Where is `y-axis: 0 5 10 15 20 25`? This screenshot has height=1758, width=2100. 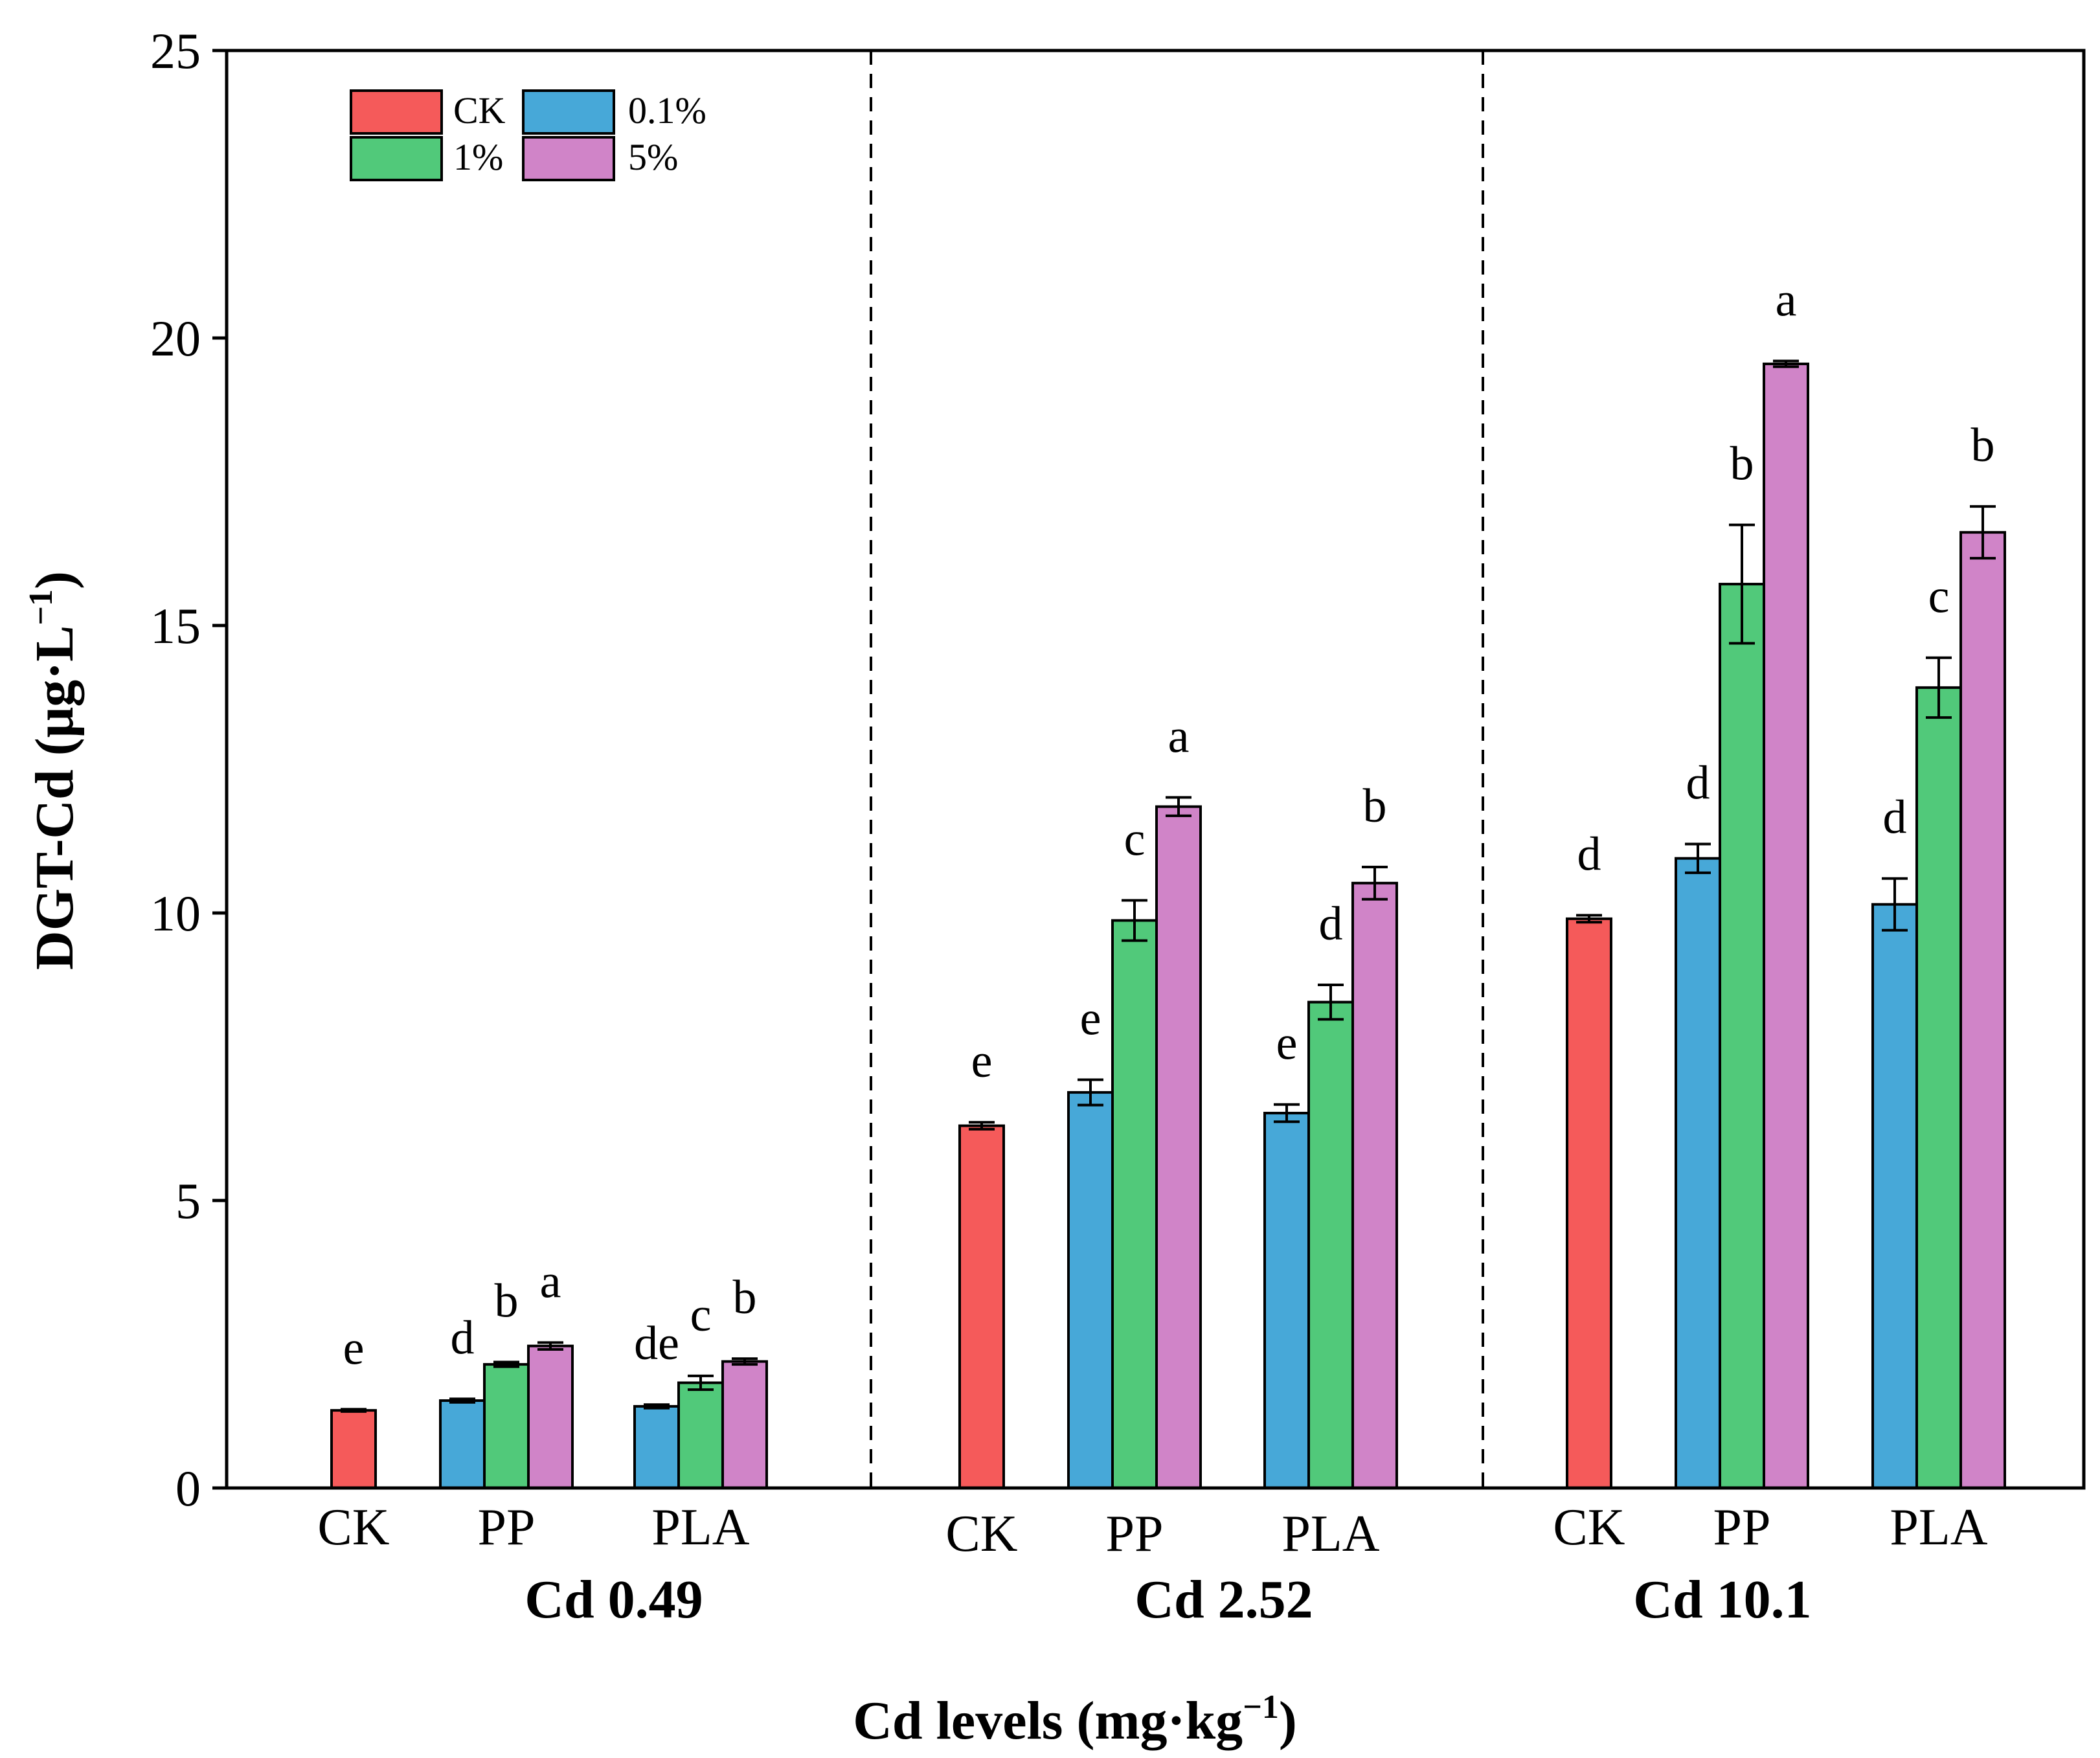 y-axis: 0 5 10 15 20 25 is located at coordinates (188, 769).